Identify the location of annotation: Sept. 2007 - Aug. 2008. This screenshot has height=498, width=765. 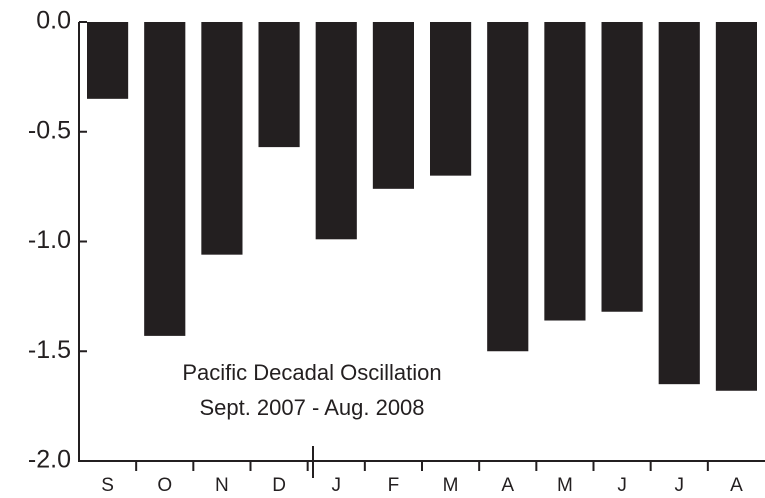
(311, 407).